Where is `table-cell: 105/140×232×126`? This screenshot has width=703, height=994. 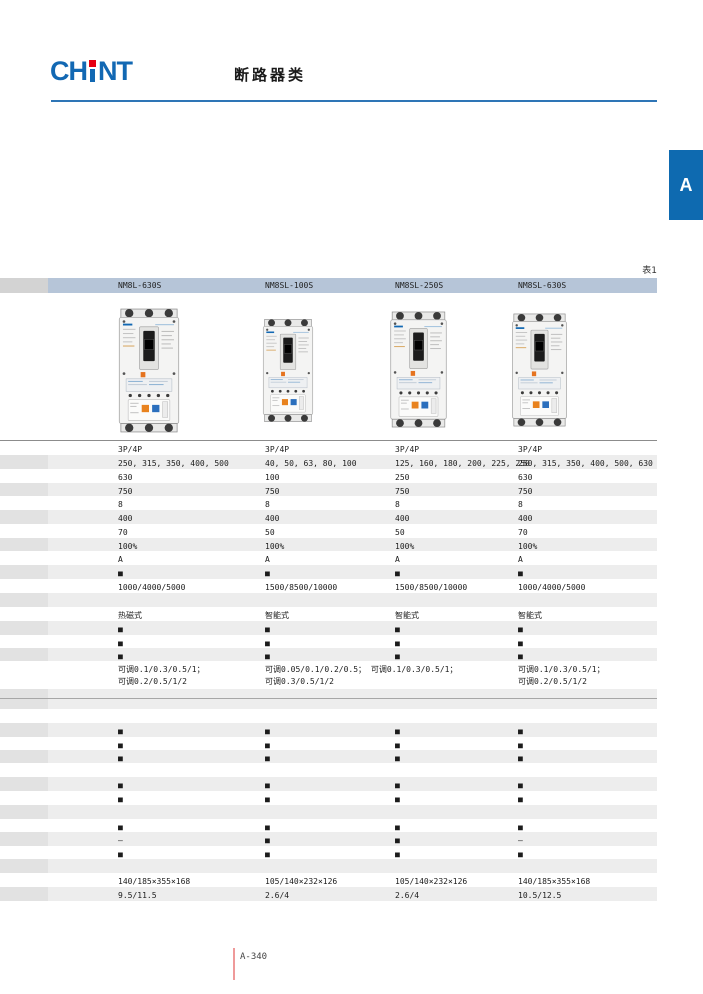
table-cell: 105/140×232×126 is located at coordinates (301, 881).